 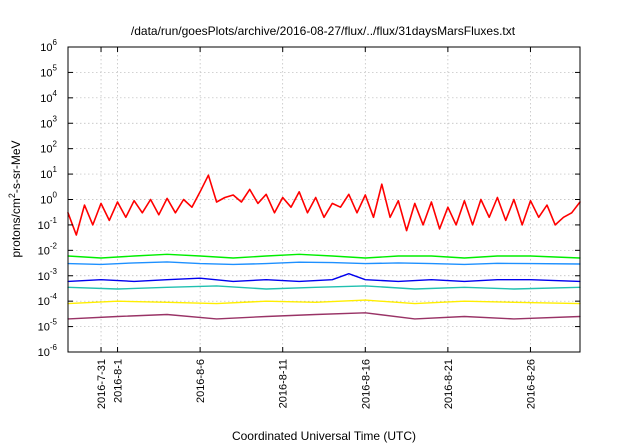 What do you see at coordinates (54, 271) in the screenshot?
I see `y-tick-exponent: -3` at bounding box center [54, 271].